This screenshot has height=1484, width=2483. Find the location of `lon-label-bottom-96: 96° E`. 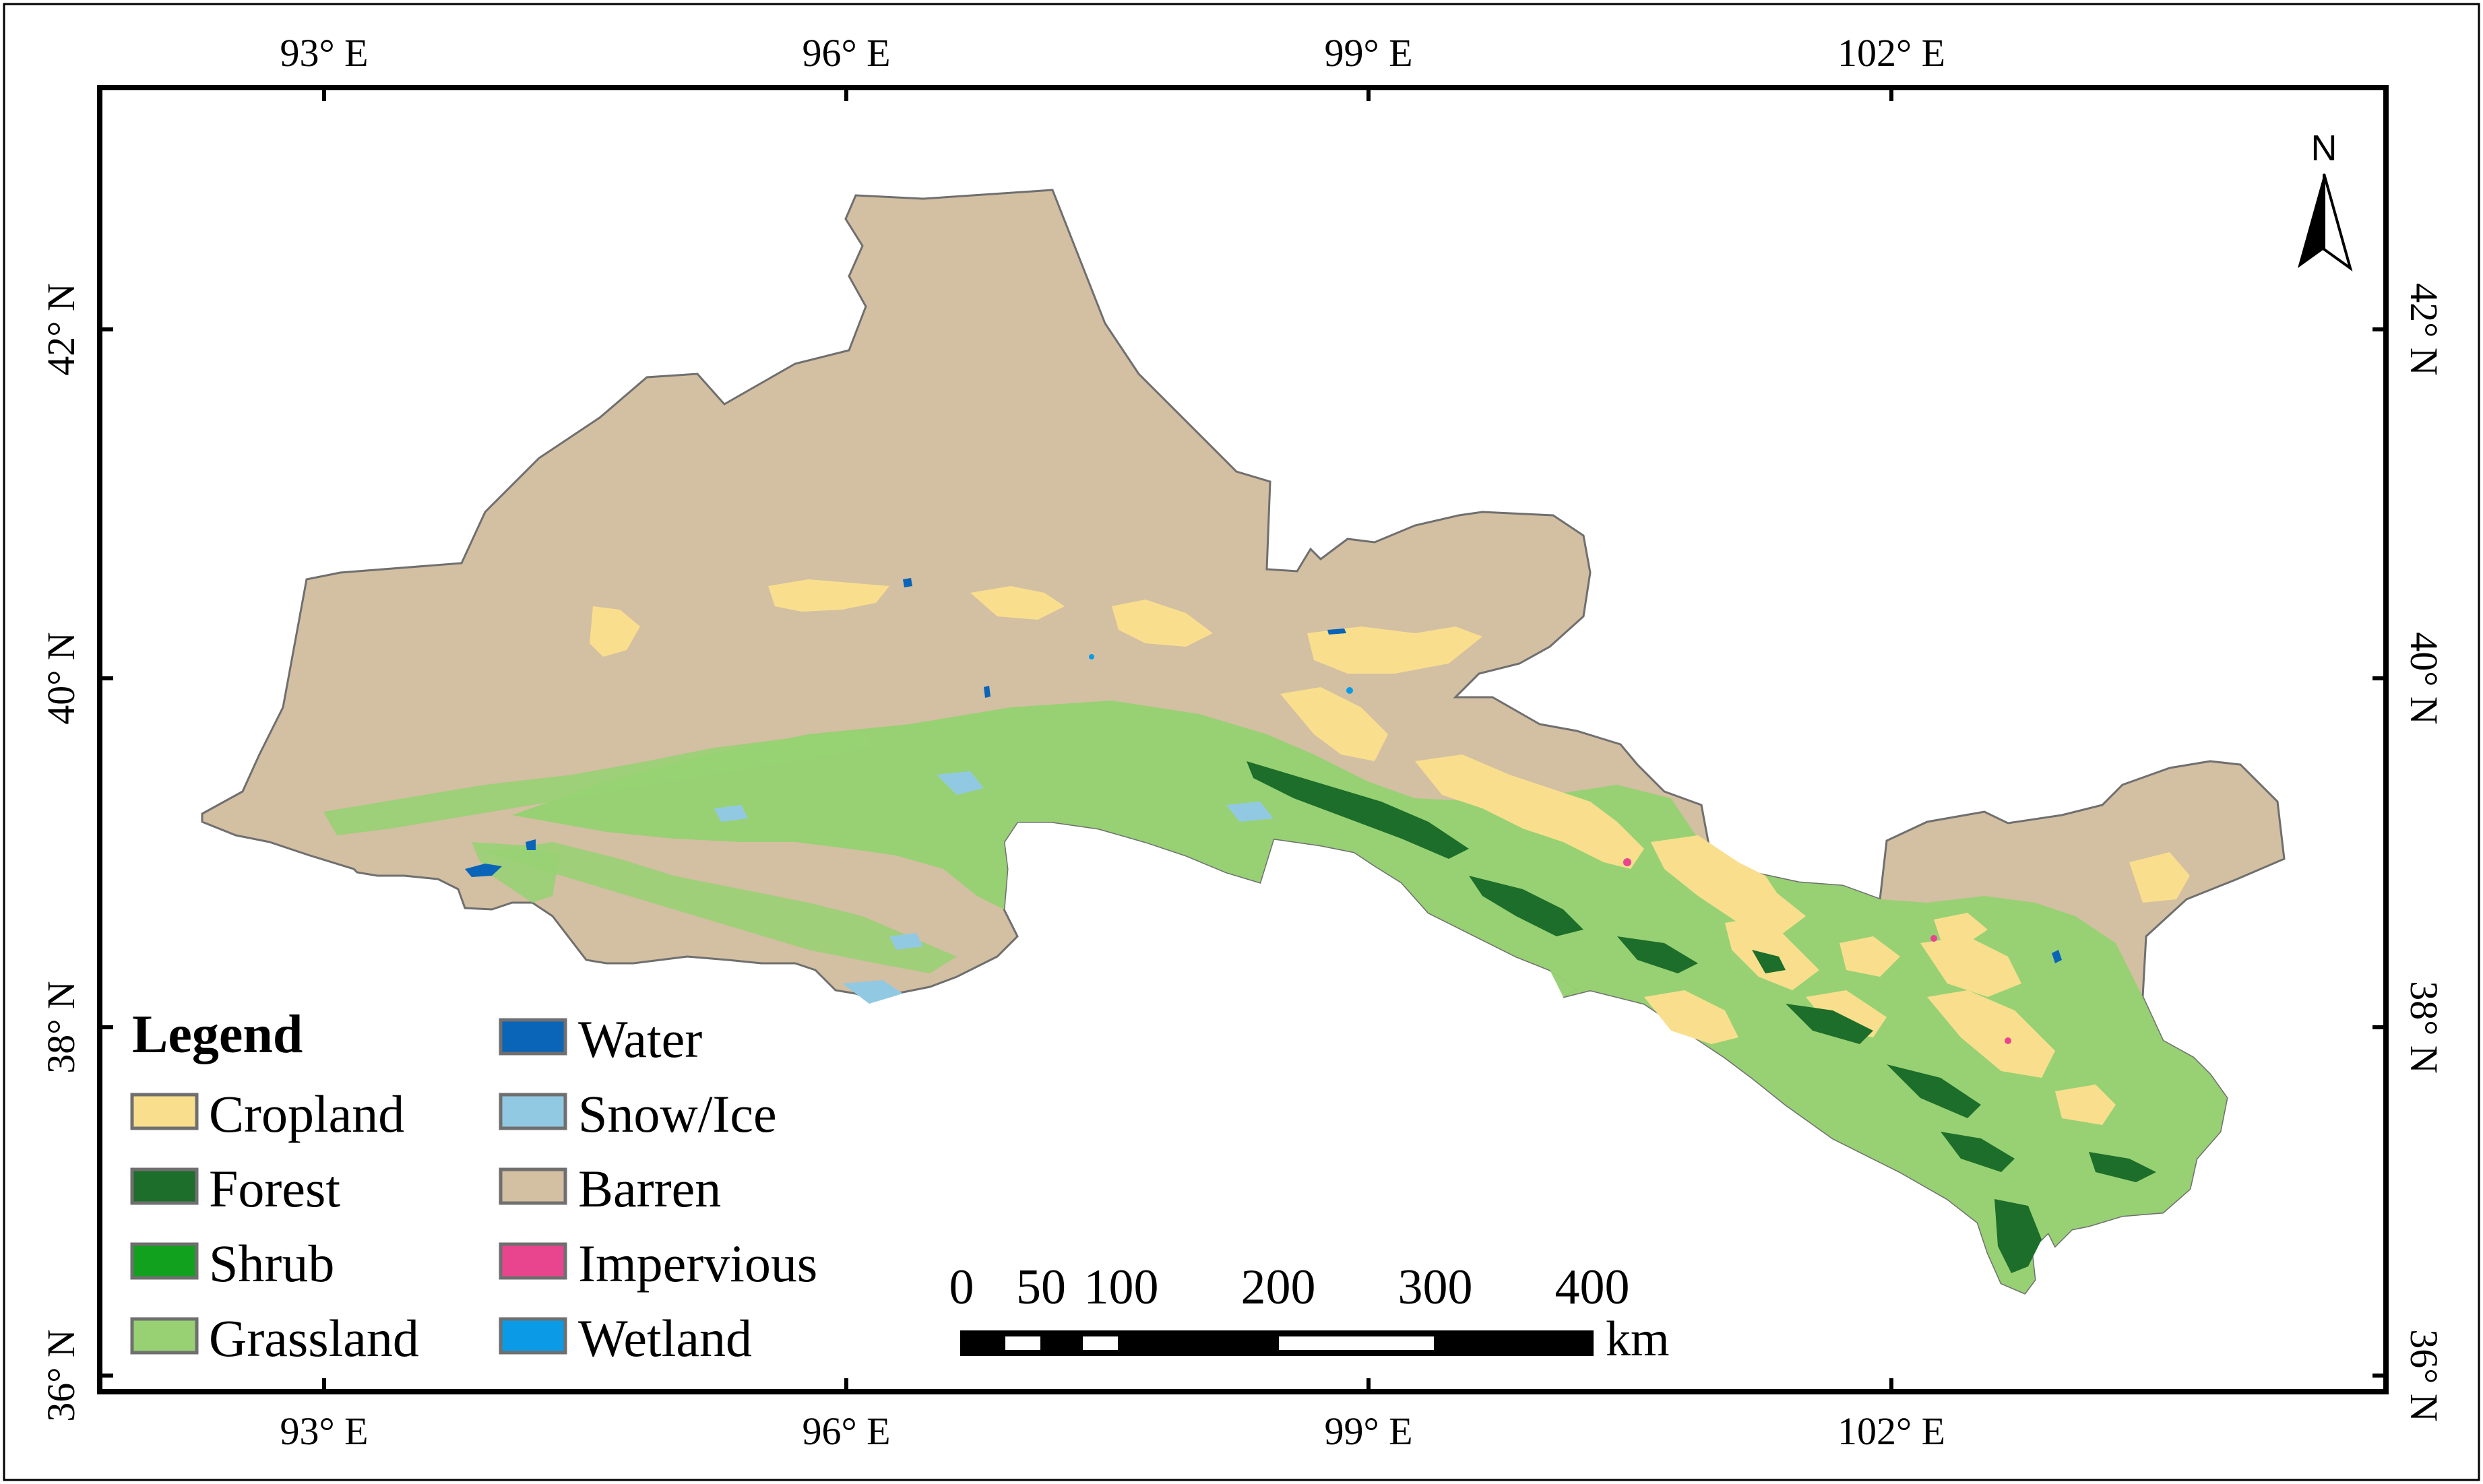

lon-label-bottom-96: 96° E is located at coordinates (846, 1431).